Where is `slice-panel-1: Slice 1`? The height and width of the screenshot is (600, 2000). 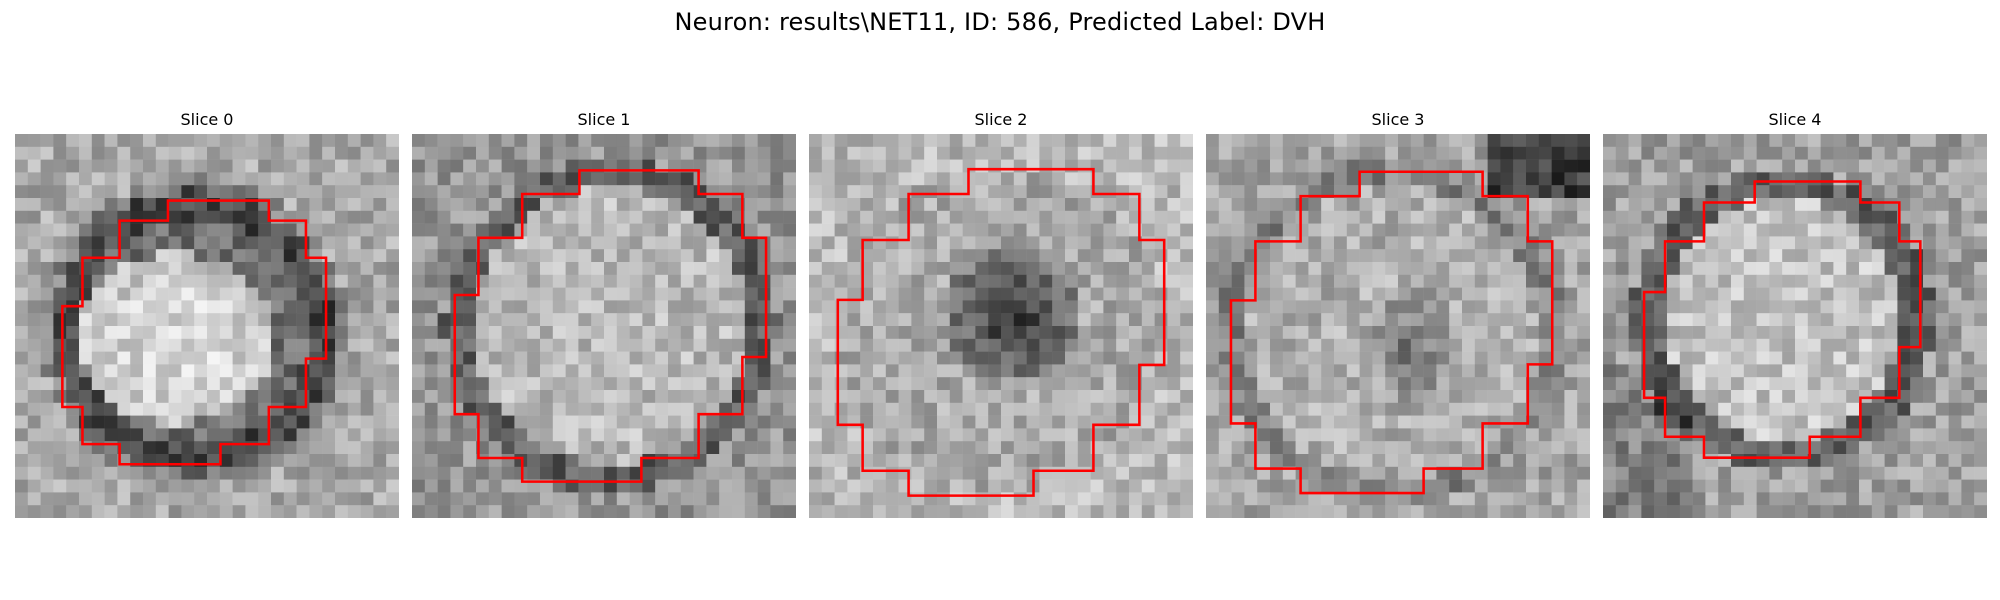 slice-panel-1: Slice 1 is located at coordinates (604, 313).